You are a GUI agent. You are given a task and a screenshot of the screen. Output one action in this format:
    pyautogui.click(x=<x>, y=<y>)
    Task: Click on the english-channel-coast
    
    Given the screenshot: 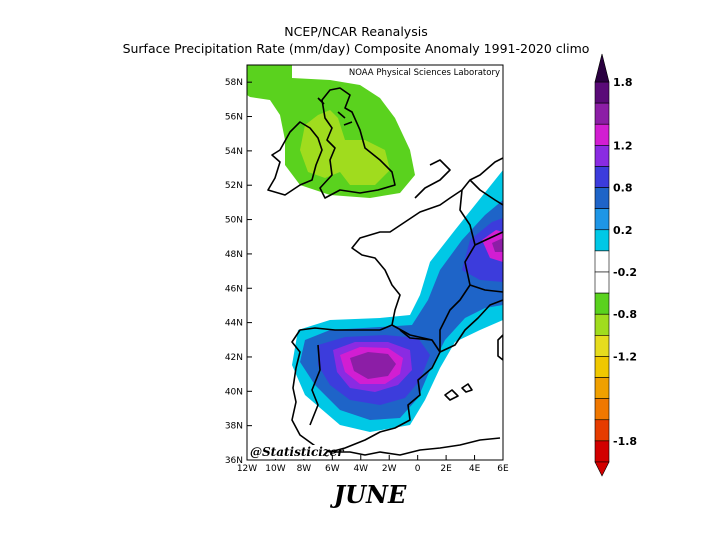 What is the action you would take?
    pyautogui.click(x=432, y=179)
    